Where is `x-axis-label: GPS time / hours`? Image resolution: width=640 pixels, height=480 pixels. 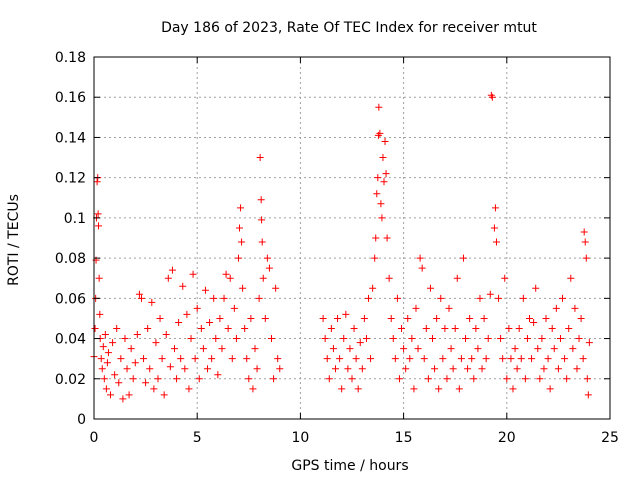
x-axis-label: GPS time / hours is located at coordinates (349, 466).